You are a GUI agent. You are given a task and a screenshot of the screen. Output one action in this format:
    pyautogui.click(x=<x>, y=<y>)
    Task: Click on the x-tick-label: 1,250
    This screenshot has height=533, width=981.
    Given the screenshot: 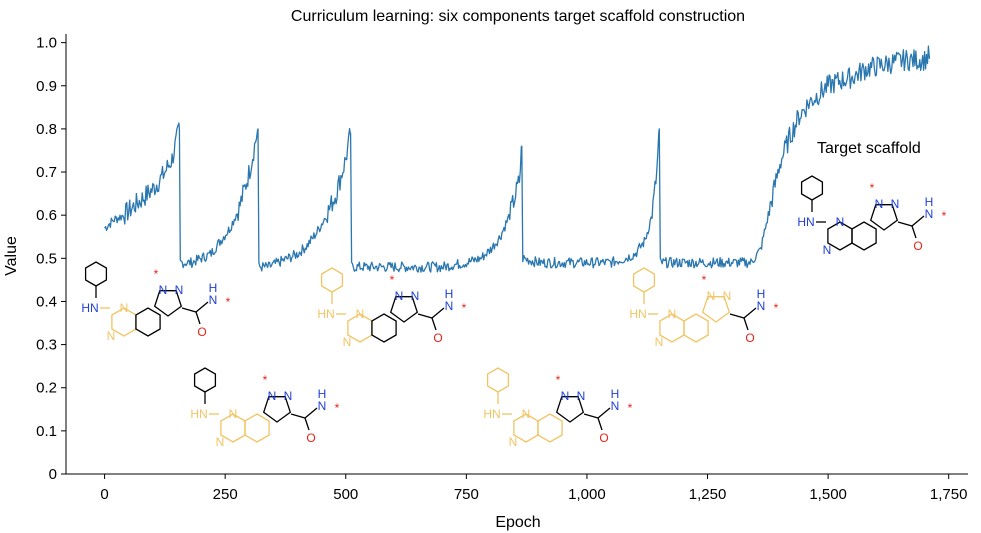 What is the action you would take?
    pyautogui.click(x=708, y=494)
    